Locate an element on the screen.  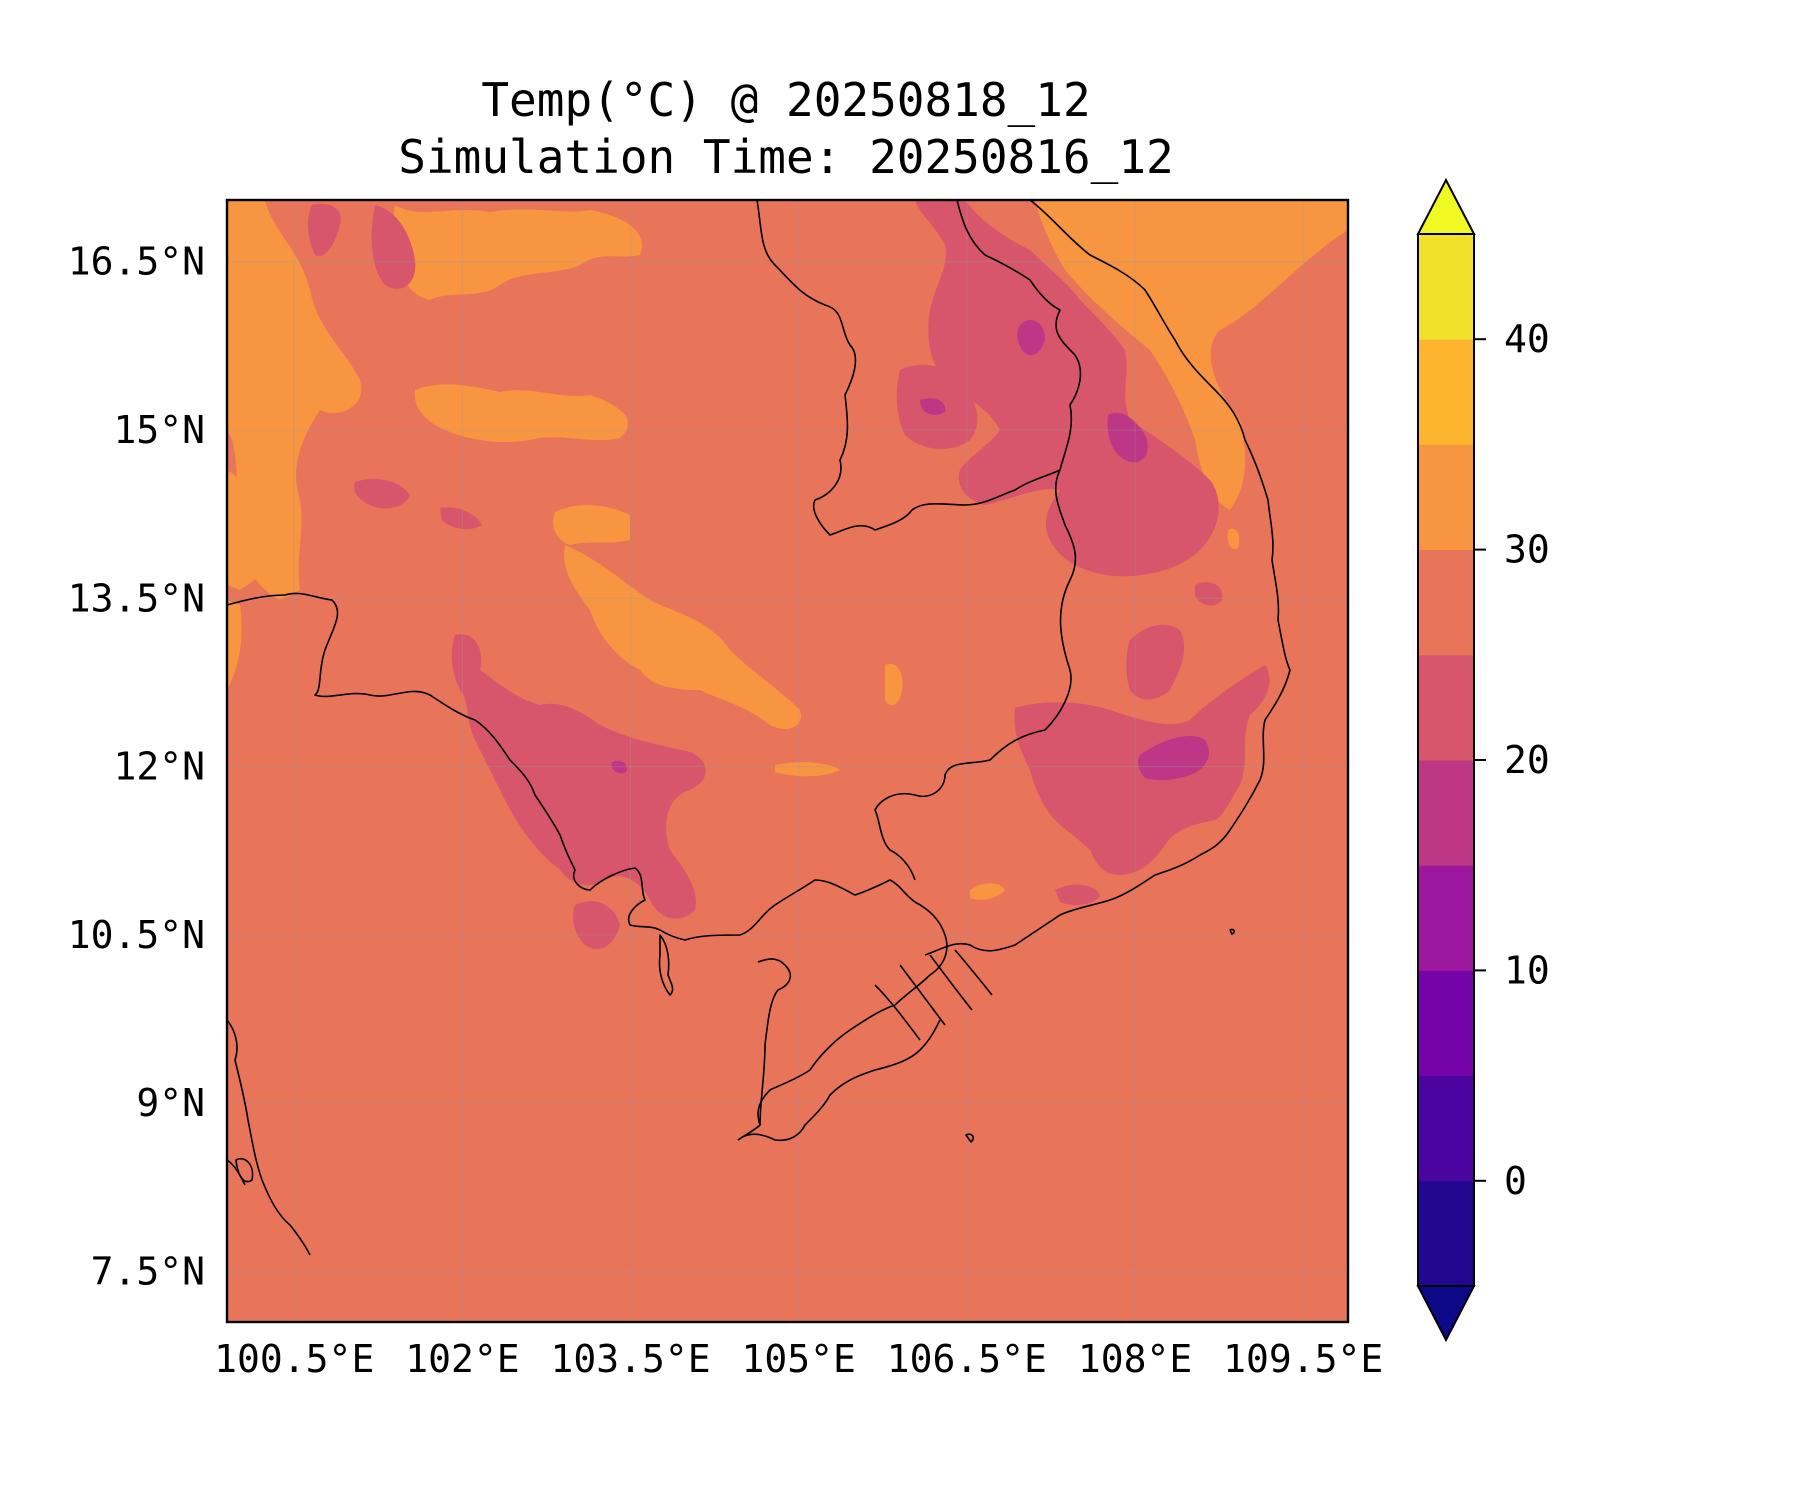
colorbar-tick-label: 30 is located at coordinates (1527, 550).